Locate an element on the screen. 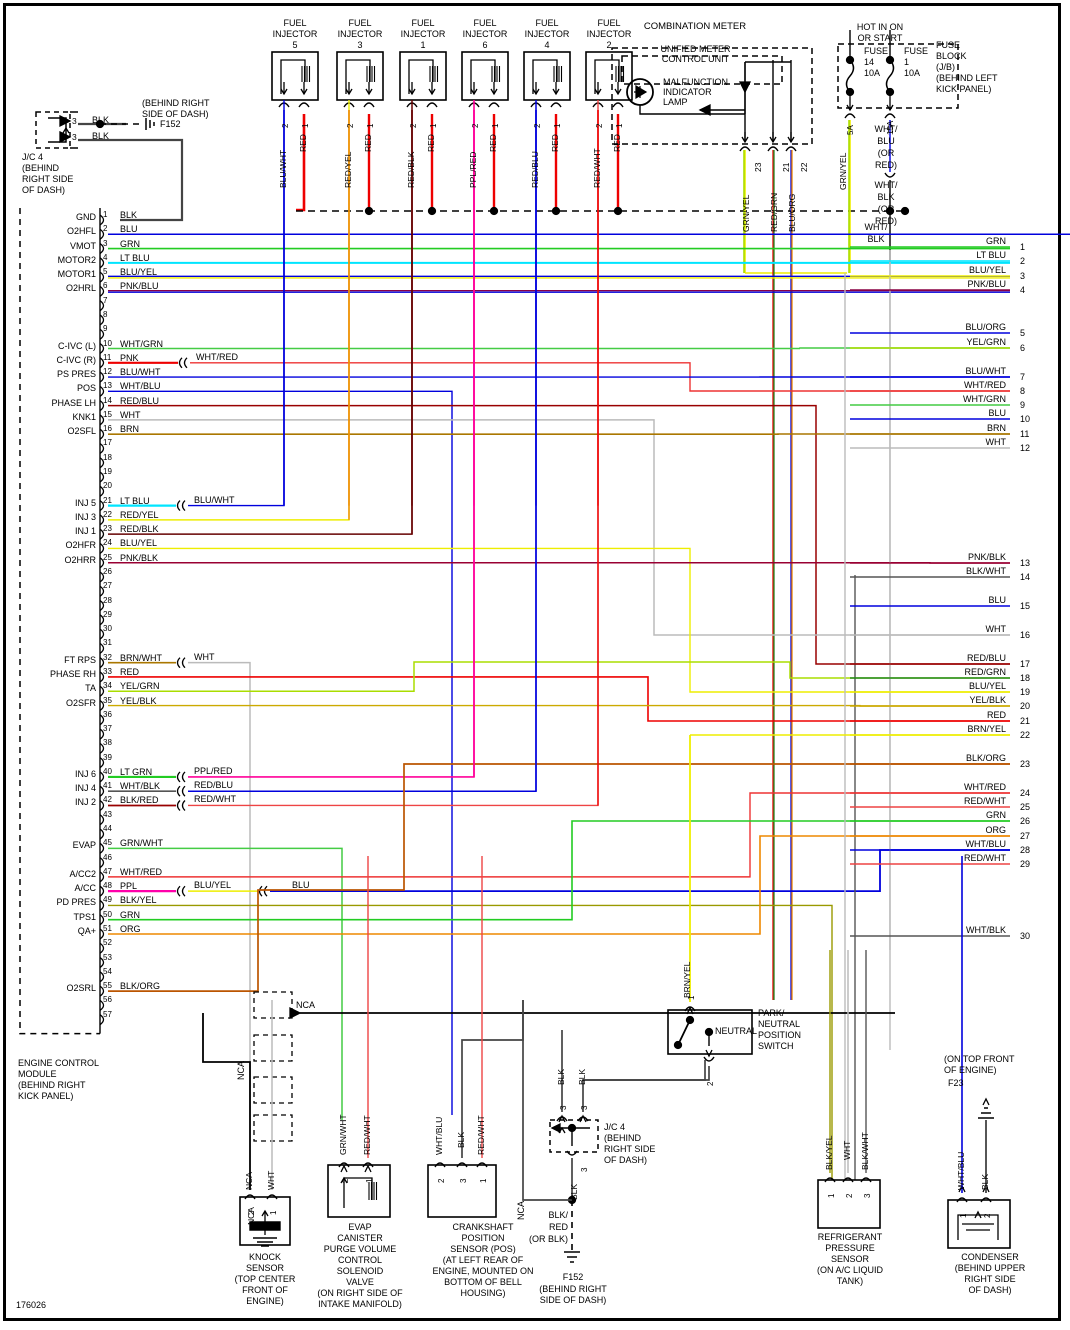  evap-pin1-label: RED/WHT is located at coordinates (367, 1135).